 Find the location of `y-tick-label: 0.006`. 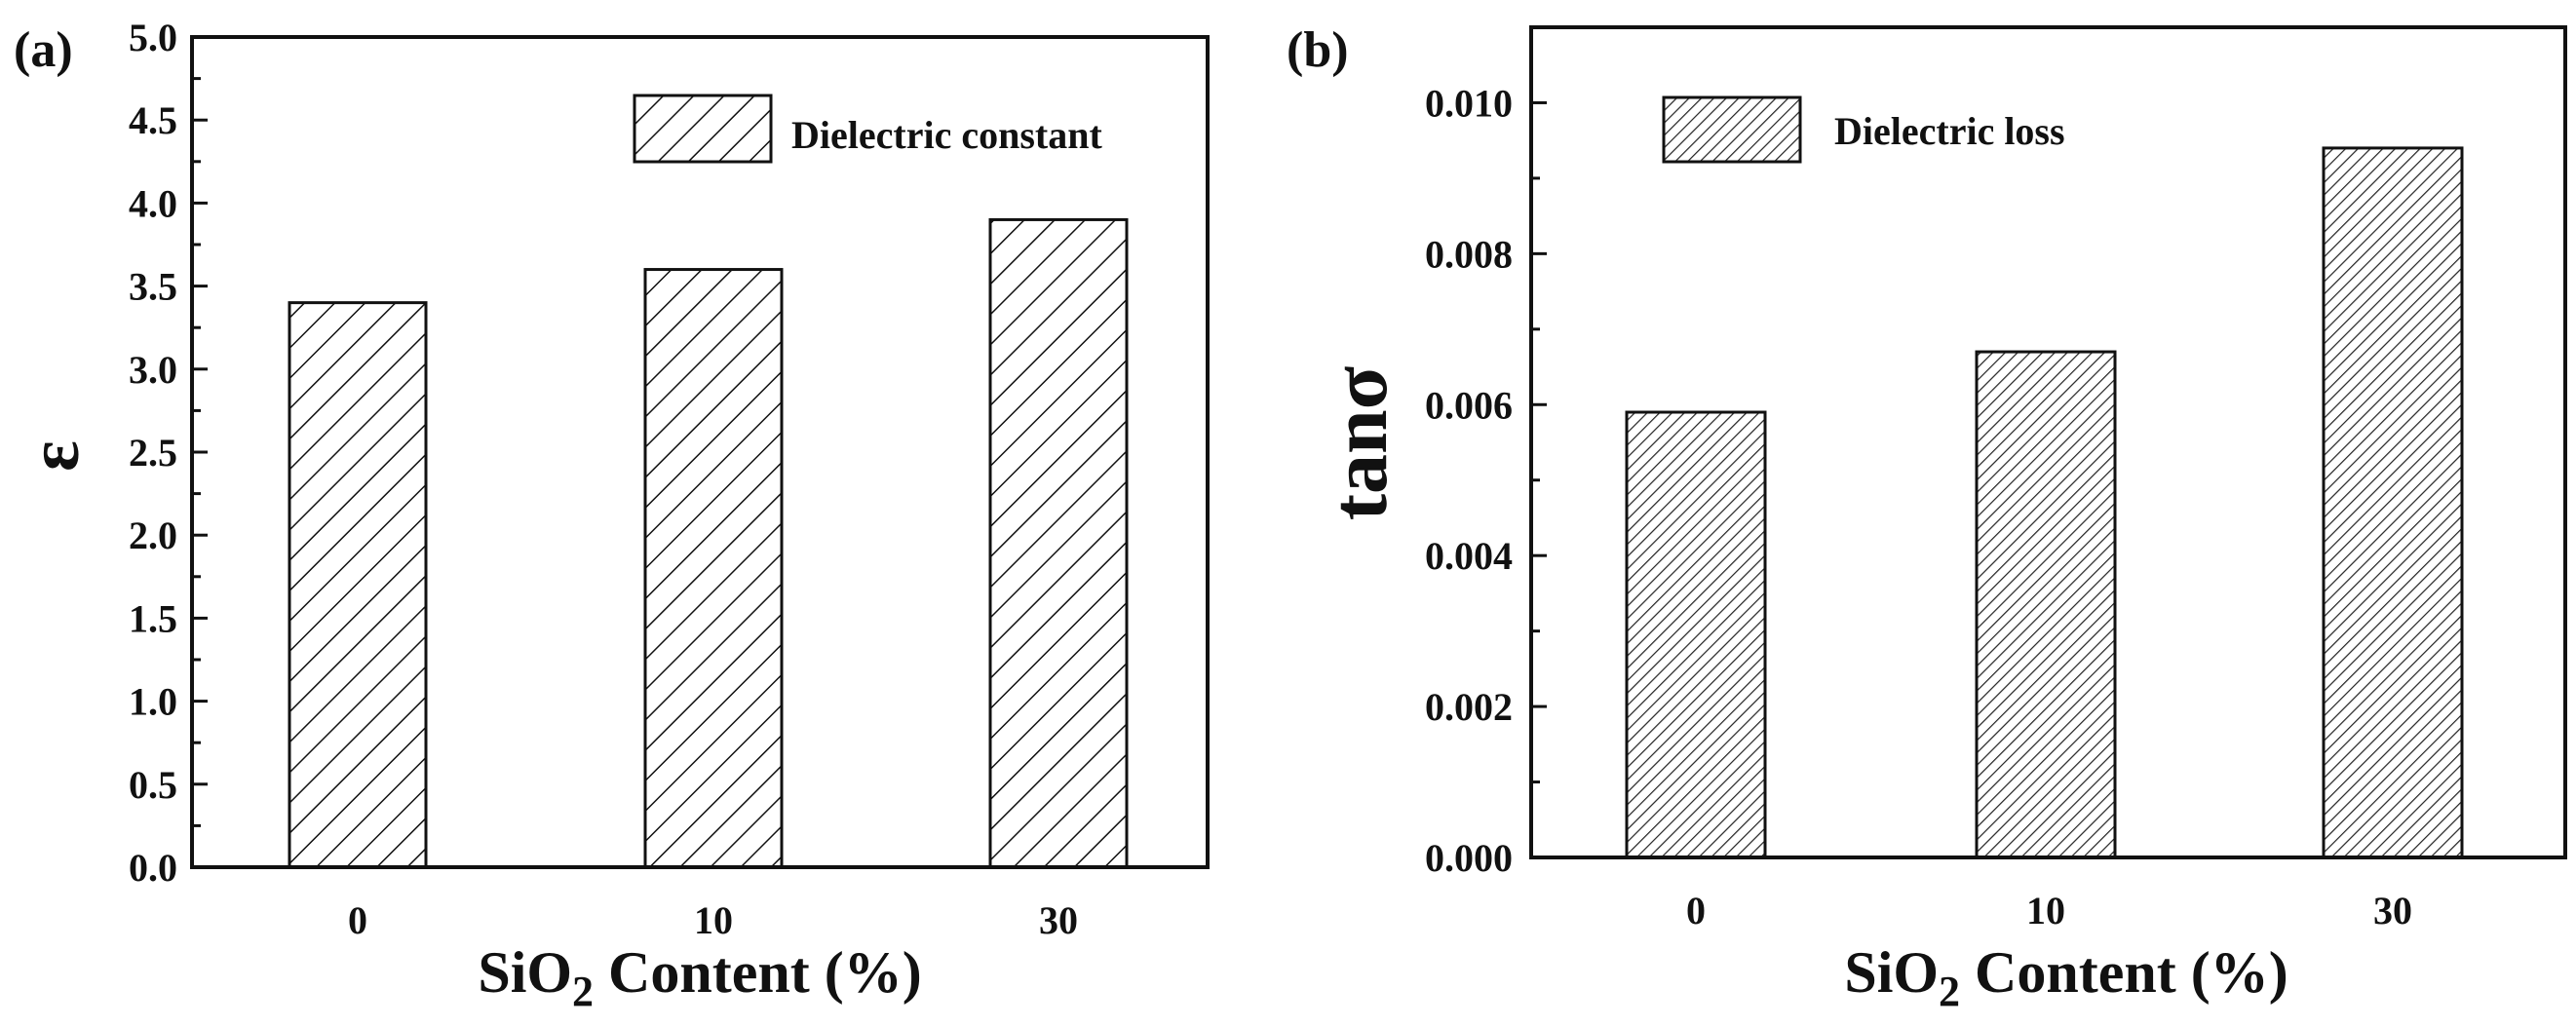

y-tick-label: 0.006 is located at coordinates (1469, 405).